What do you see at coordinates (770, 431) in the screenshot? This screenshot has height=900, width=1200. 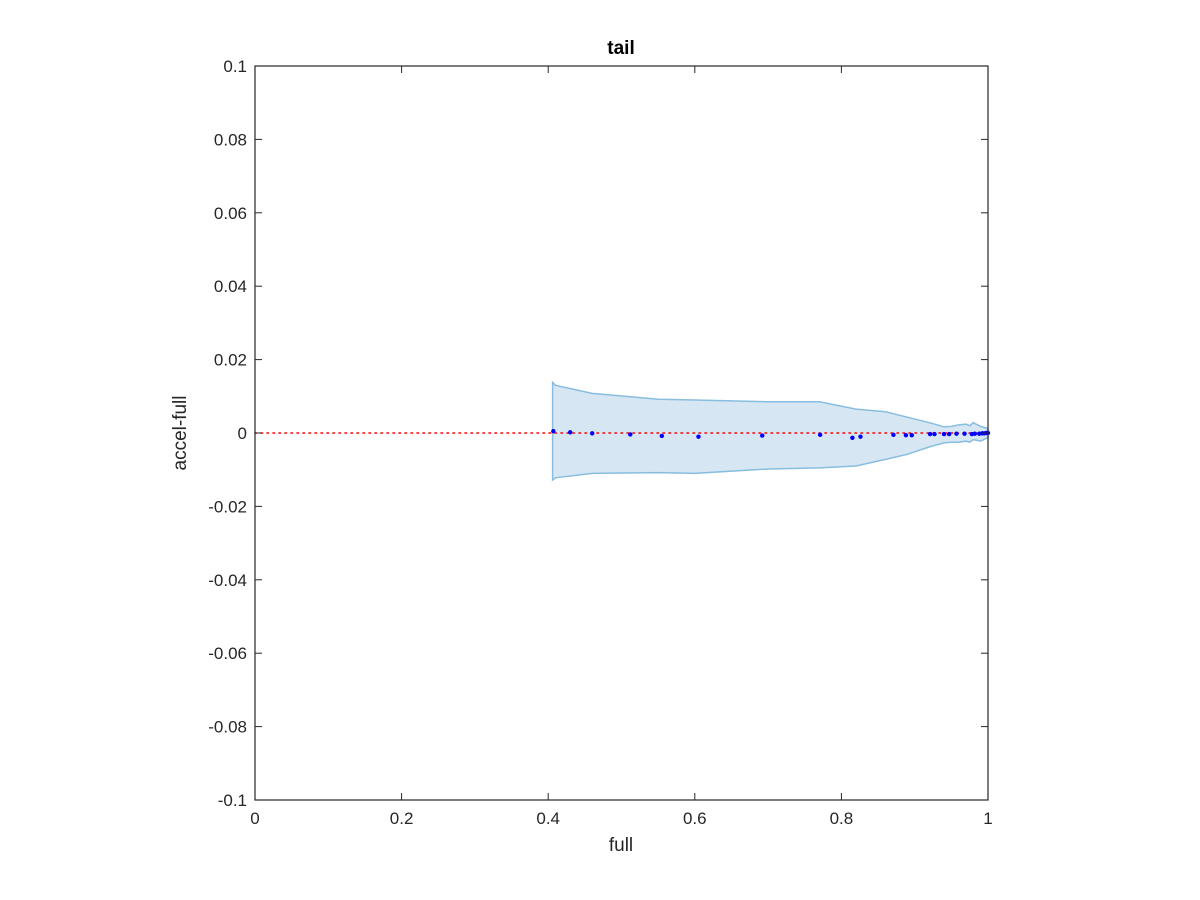 I see `confidence-band` at bounding box center [770, 431].